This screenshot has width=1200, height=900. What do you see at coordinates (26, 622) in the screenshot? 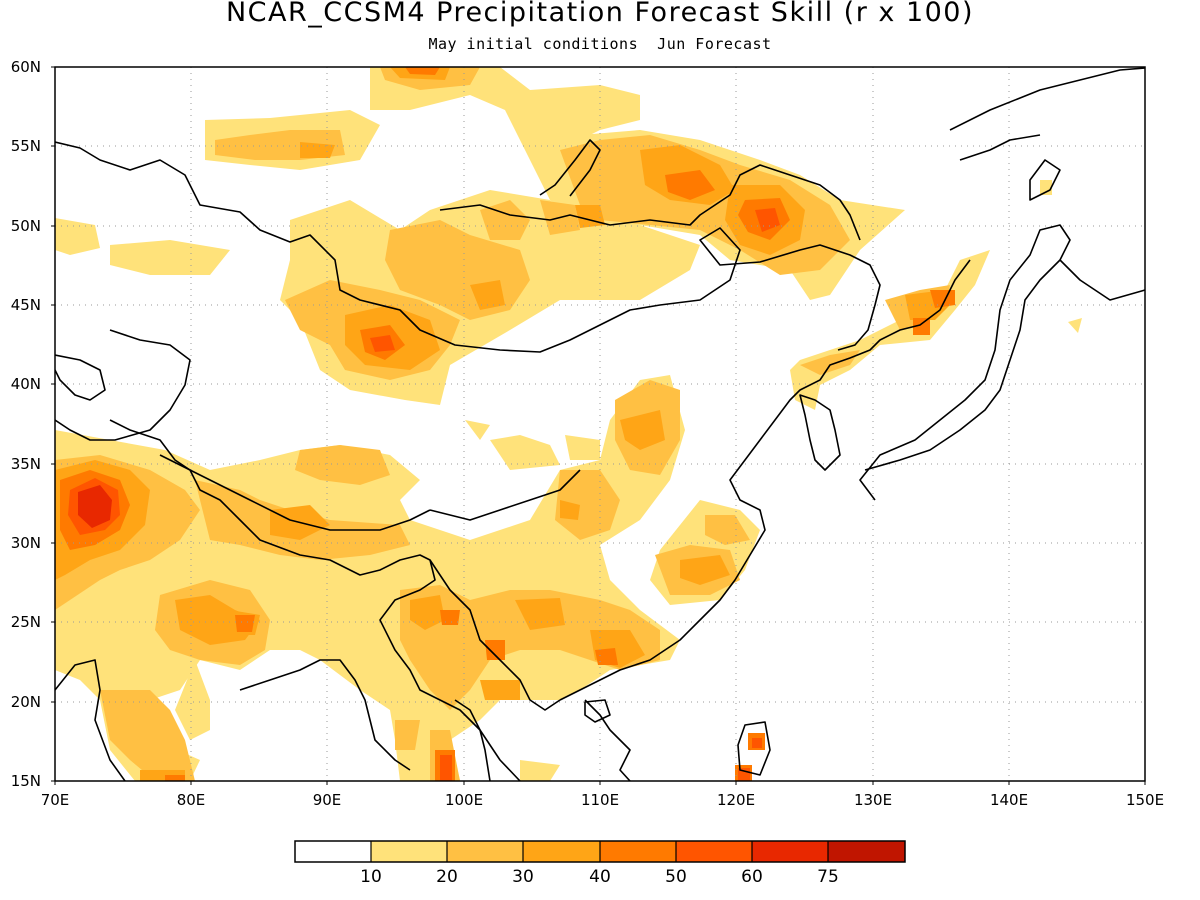
I see `lat-label: 25N` at bounding box center [26, 622].